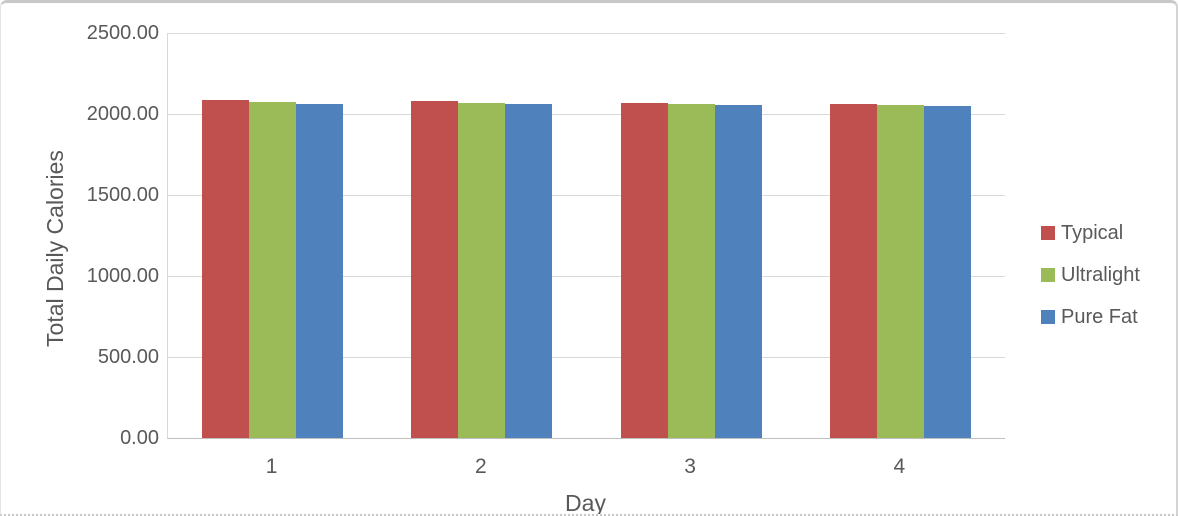 This screenshot has width=1178, height=516. Describe the element at coordinates (122, 276) in the screenshot. I see `y-tick-label: 1000.00` at that location.